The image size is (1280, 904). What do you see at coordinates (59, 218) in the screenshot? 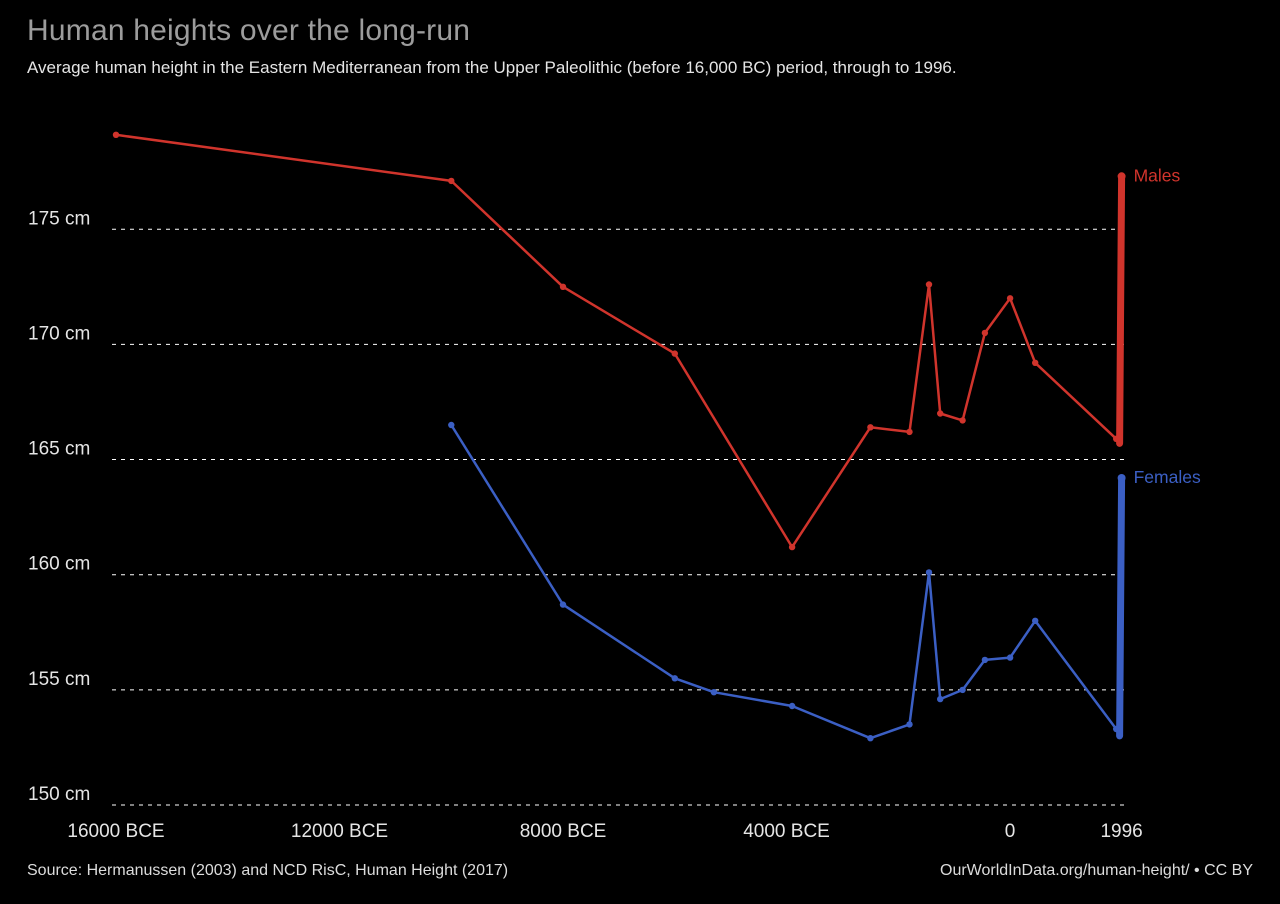
I see `y-tick-label: 175 cm` at bounding box center [59, 218].